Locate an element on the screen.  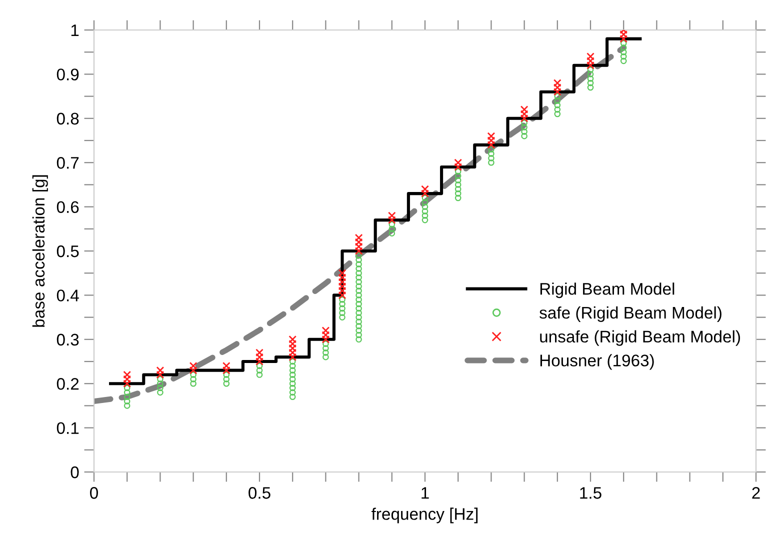
x-tick-label: 0 is located at coordinates (94, 493).